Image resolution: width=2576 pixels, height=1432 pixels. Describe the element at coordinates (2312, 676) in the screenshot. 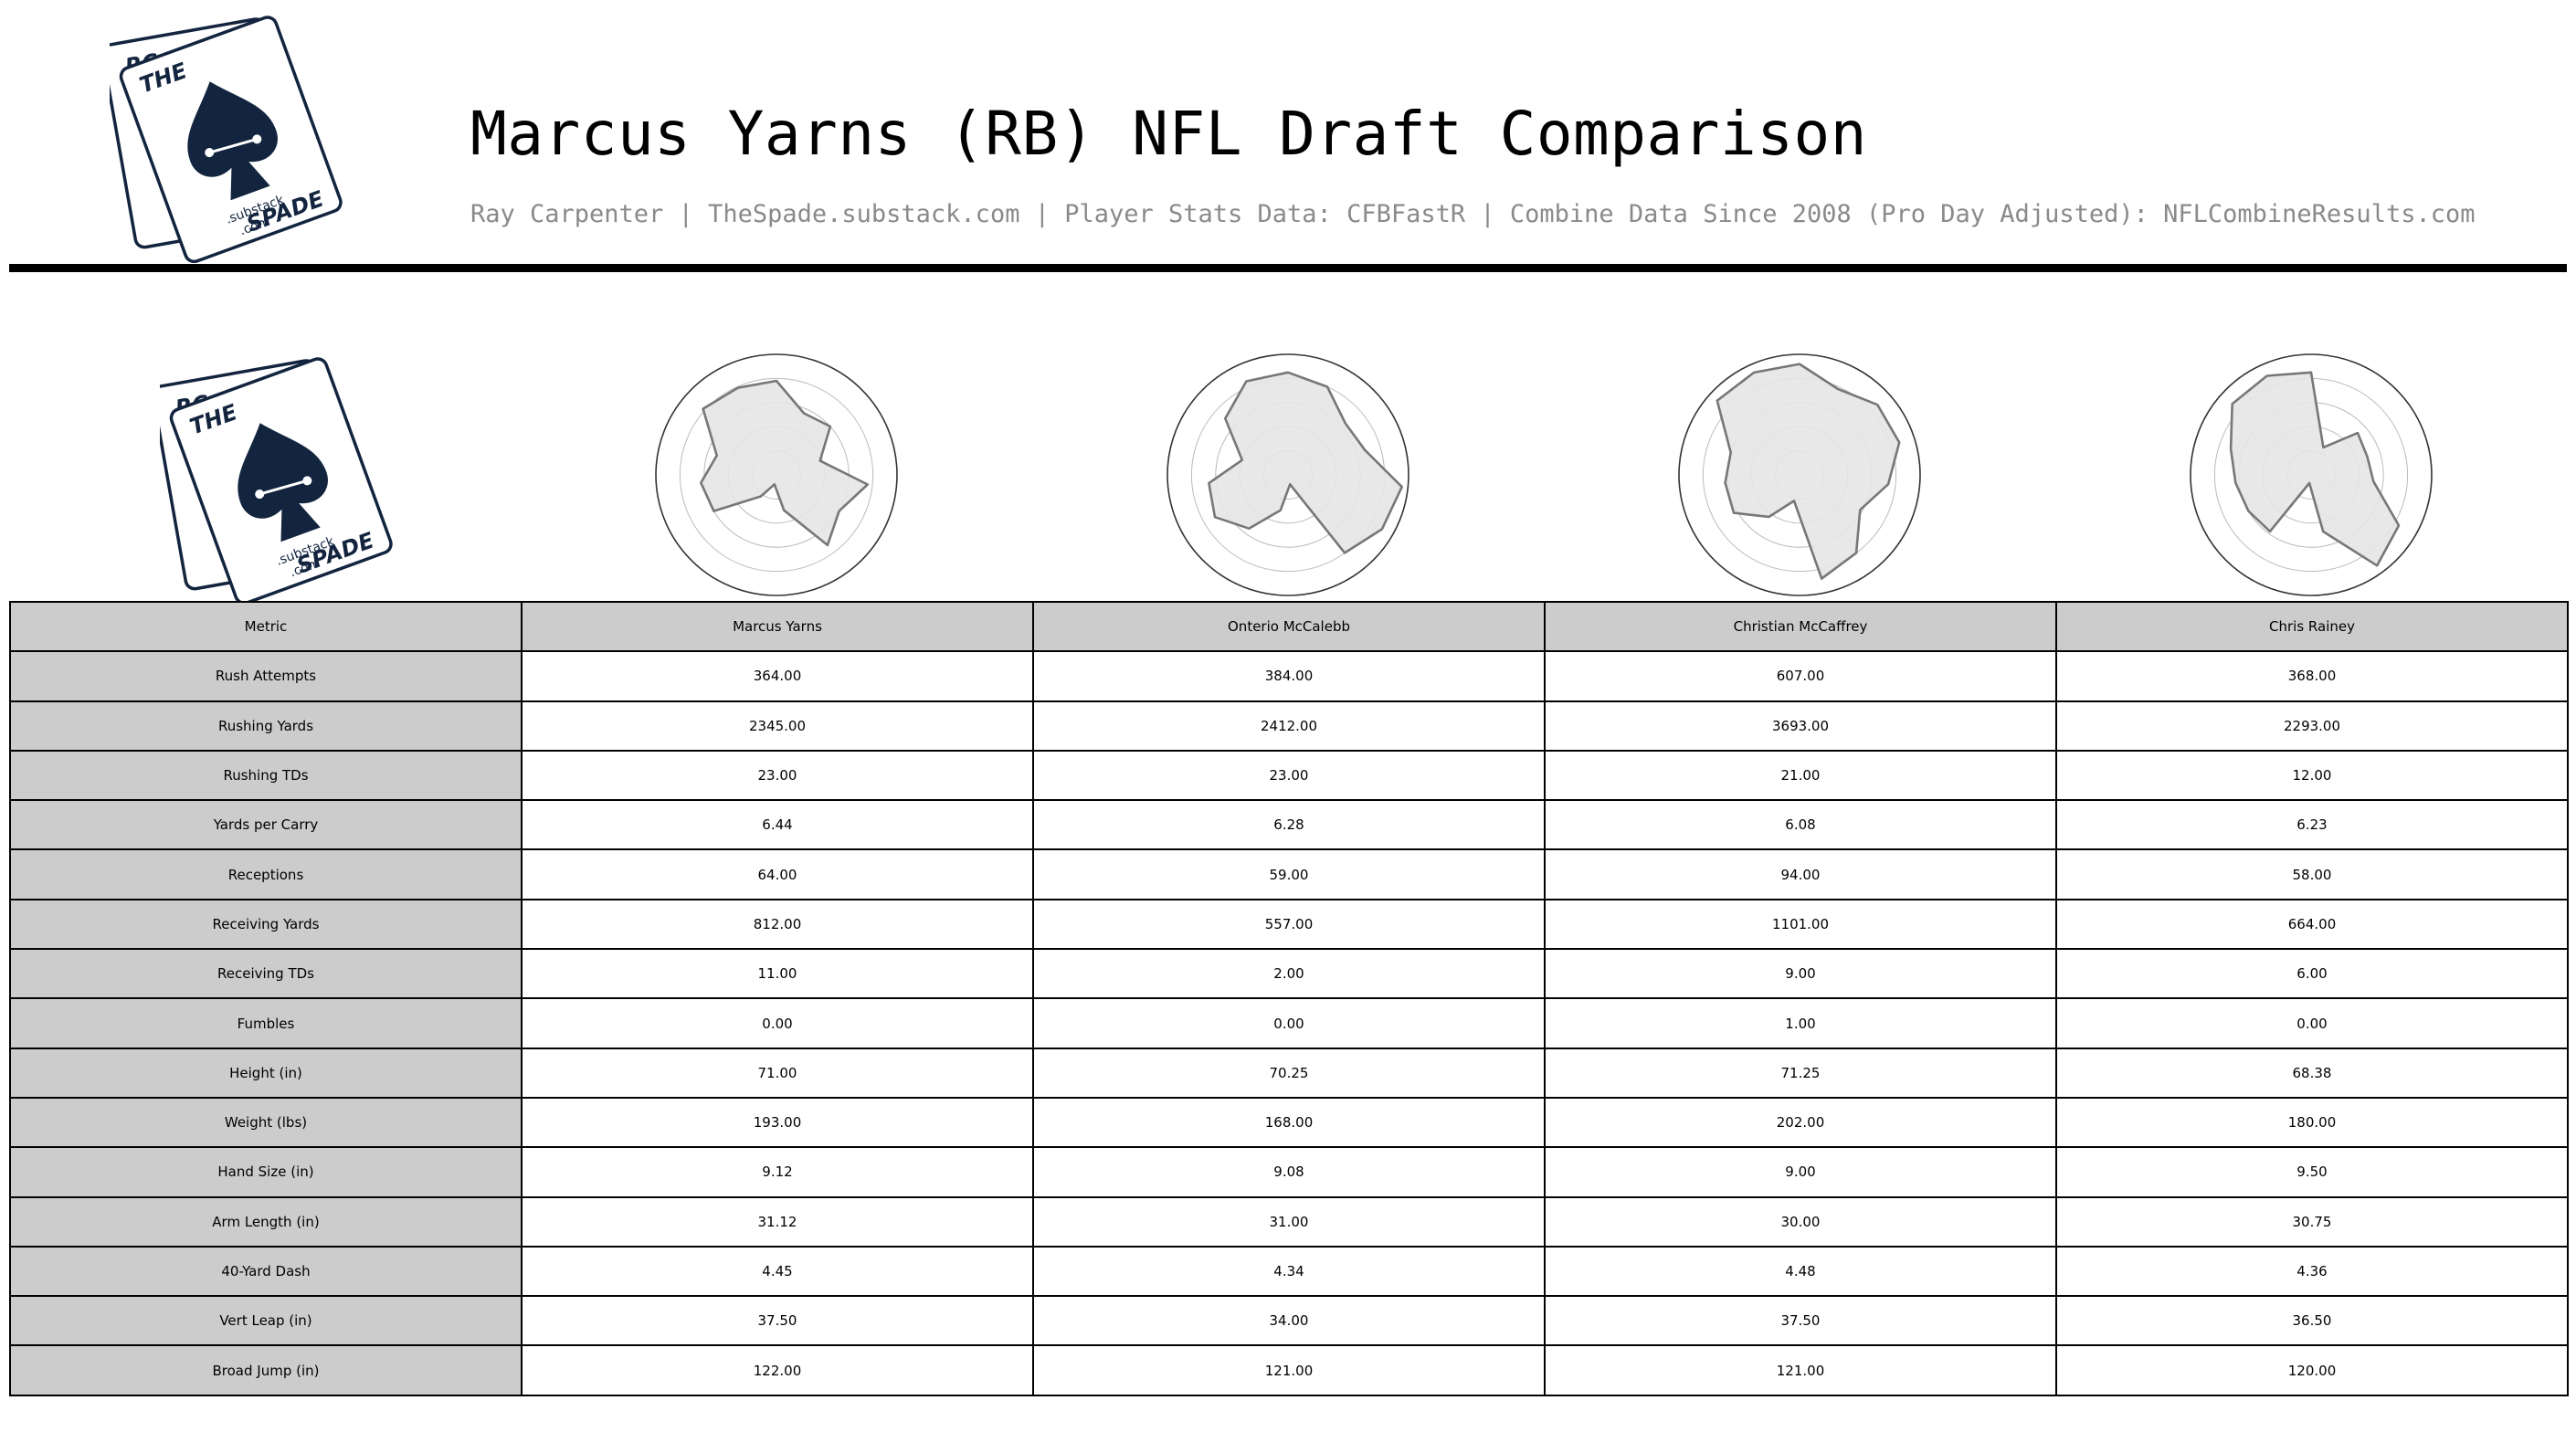

I see `table-cell: 368.00` at that location.